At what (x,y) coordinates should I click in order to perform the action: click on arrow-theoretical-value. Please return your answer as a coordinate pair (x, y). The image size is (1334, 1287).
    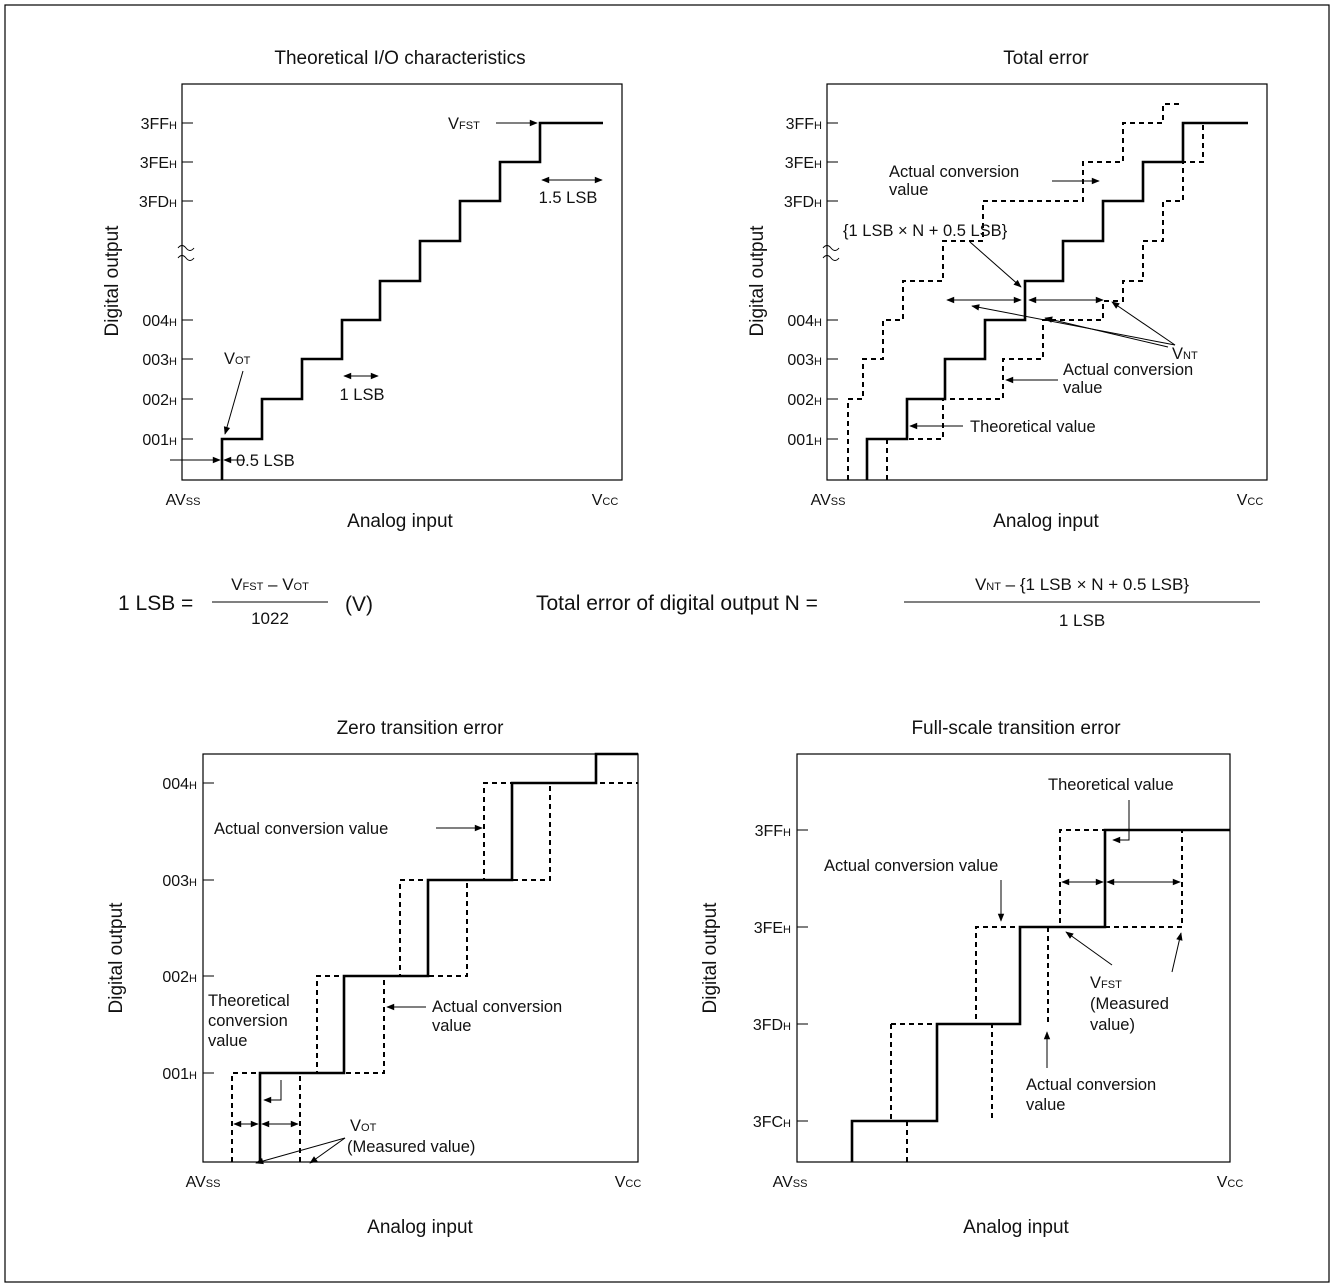
    Looking at the image, I should click on (1121, 822).